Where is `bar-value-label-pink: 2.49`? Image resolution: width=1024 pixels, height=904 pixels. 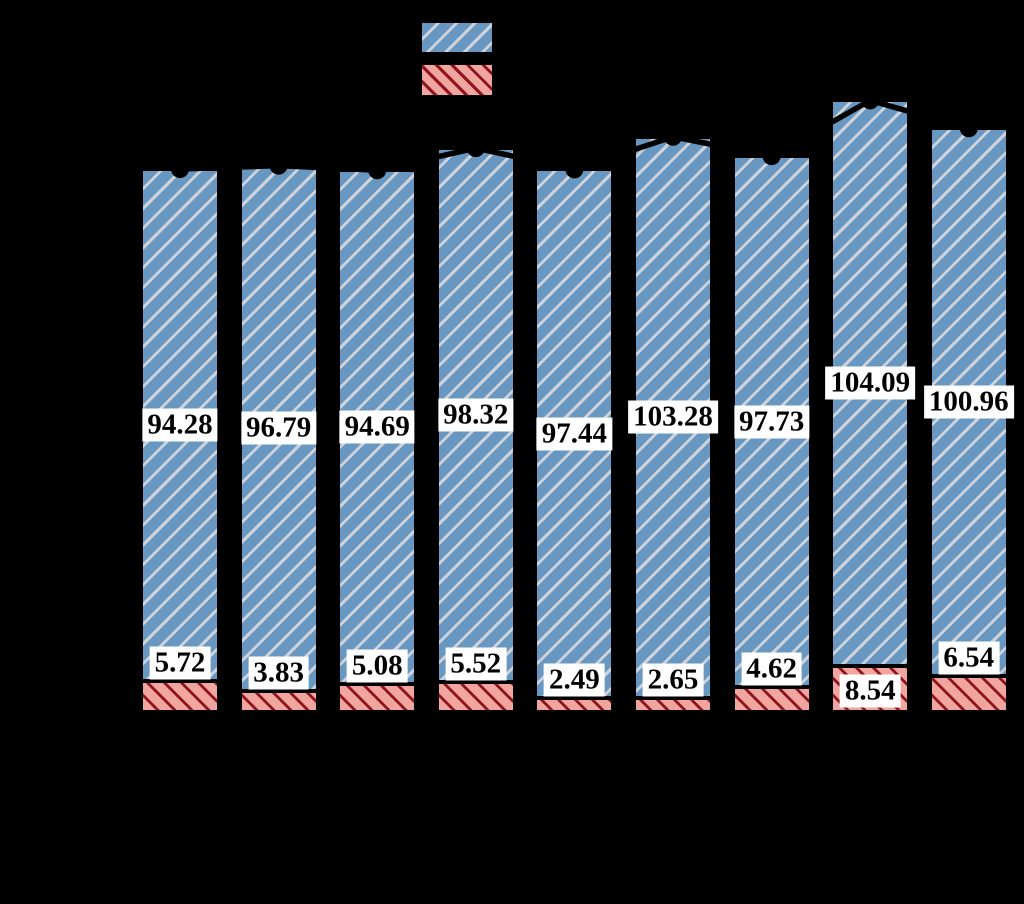
bar-value-label-pink: 2.49 is located at coordinates (574, 680).